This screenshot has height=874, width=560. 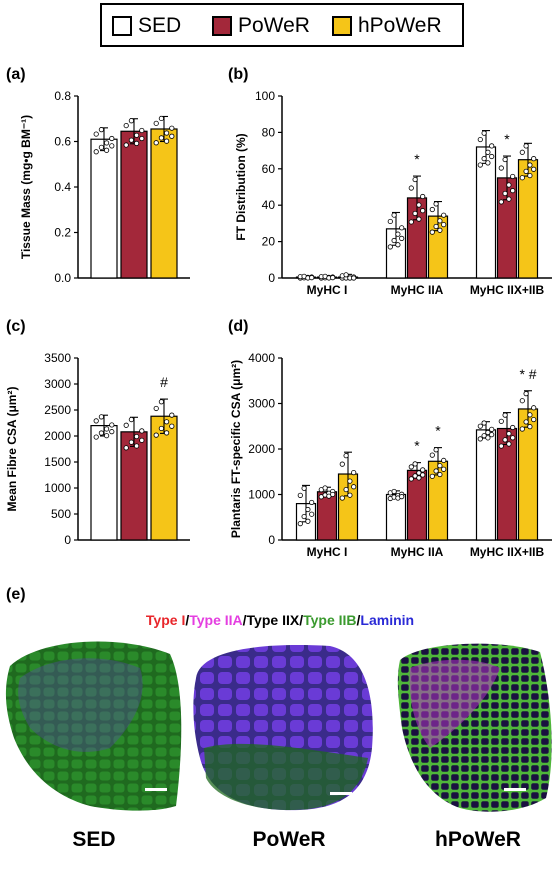 What do you see at coordinates (341, 793) in the screenshot?
I see `scale-bar-power` at bounding box center [341, 793].